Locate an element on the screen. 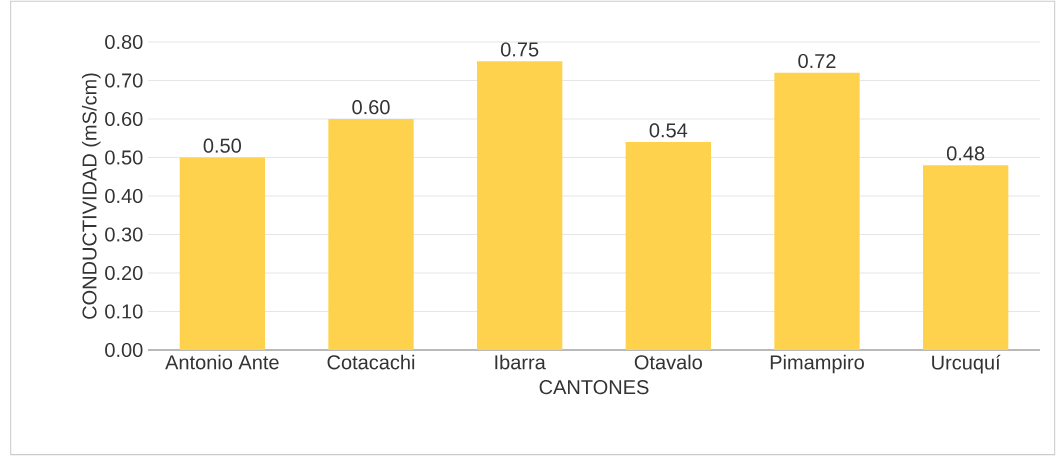  data-label: 0.50 is located at coordinates (222, 145).